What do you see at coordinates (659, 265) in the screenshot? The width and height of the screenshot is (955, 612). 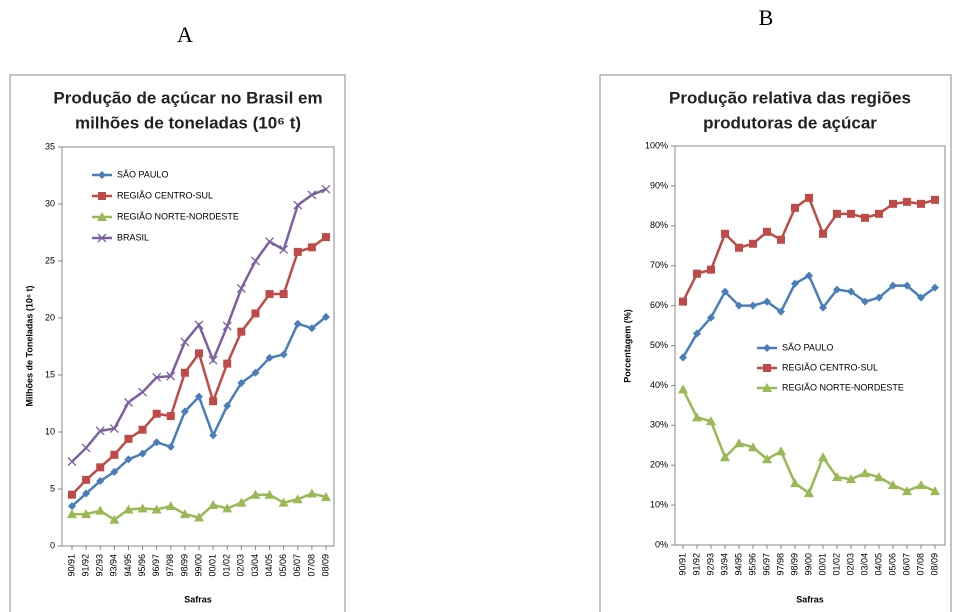 I see `y-tick-label: 70%` at bounding box center [659, 265].